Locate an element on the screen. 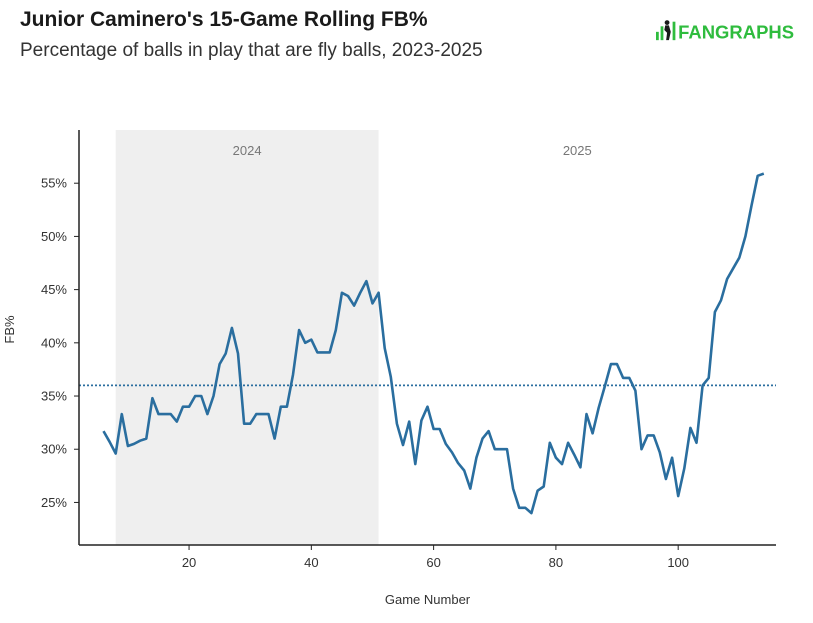 The image size is (813, 623). x-axis-title: Game Number is located at coordinates (428, 599).